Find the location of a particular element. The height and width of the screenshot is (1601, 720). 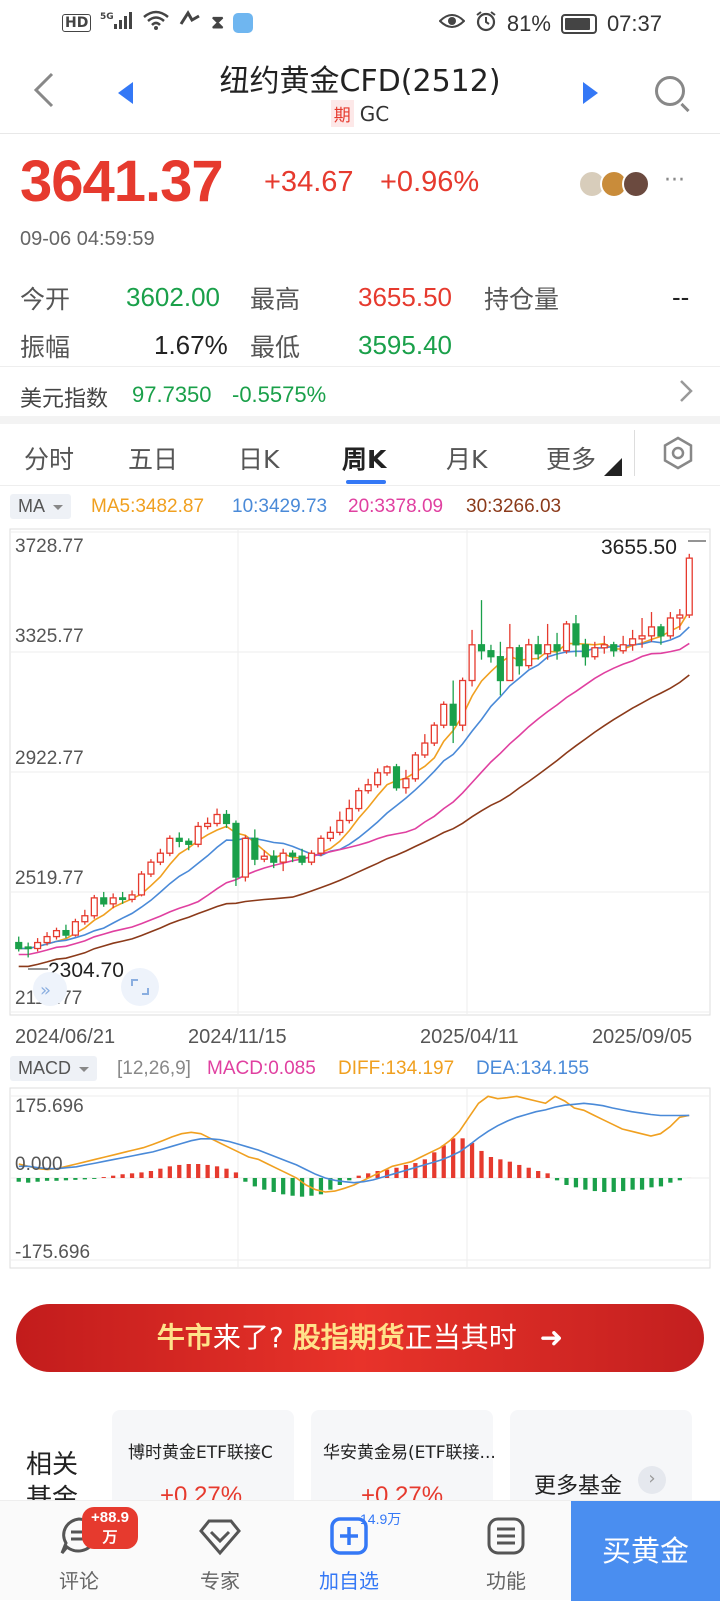

buy-gold-button: 买黄金 is located at coordinates (645, 1551).